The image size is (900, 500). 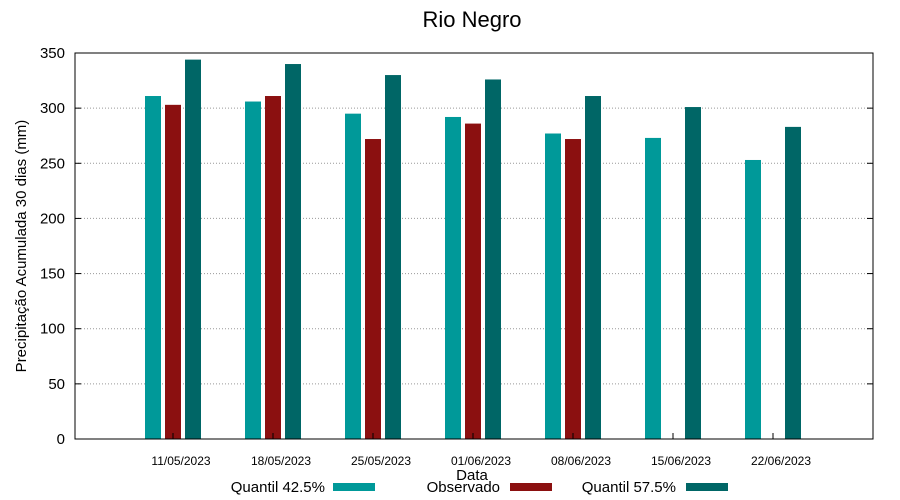 What do you see at coordinates (781, 461) in the screenshot?
I see `x-tick-label: 22/06/2023` at bounding box center [781, 461].